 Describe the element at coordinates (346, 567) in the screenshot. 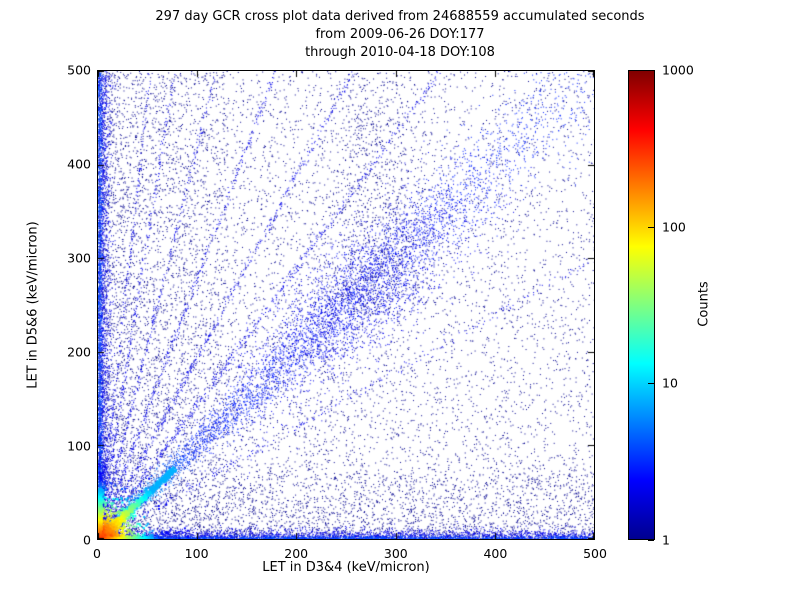

I see `x-axis-label: LET in D3&4 (keV/micron)` at that location.